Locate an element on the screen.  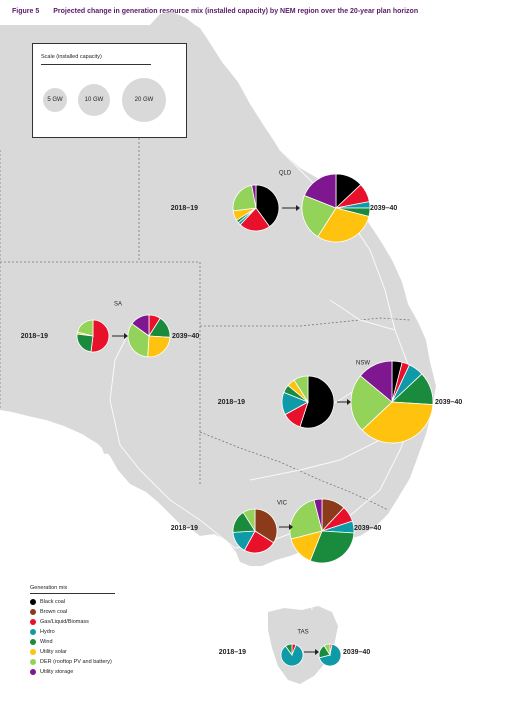
region-name: QLD is located at coordinates (285, 174).